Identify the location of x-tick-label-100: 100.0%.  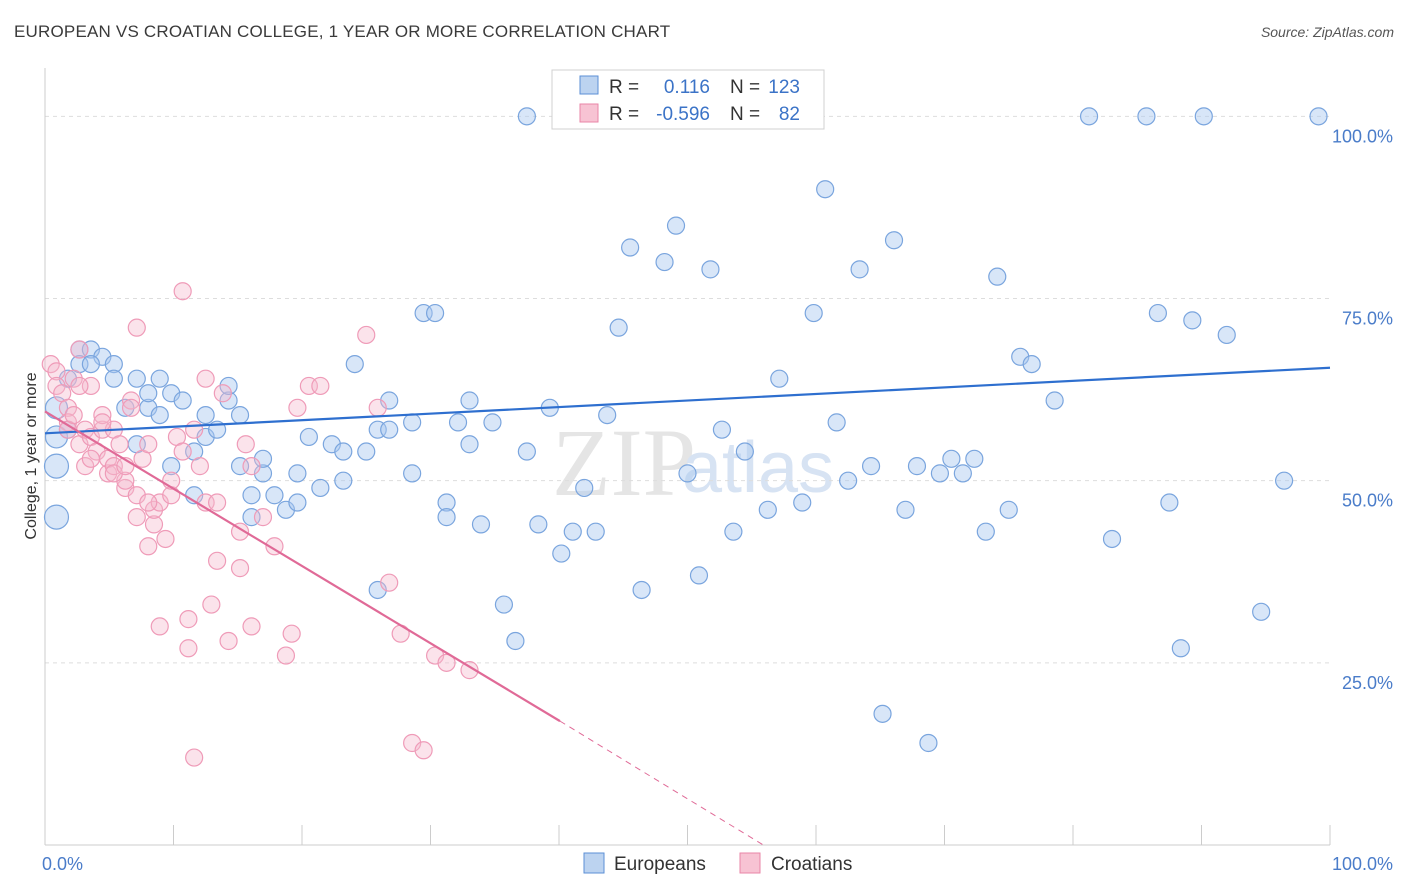
(1362, 864).